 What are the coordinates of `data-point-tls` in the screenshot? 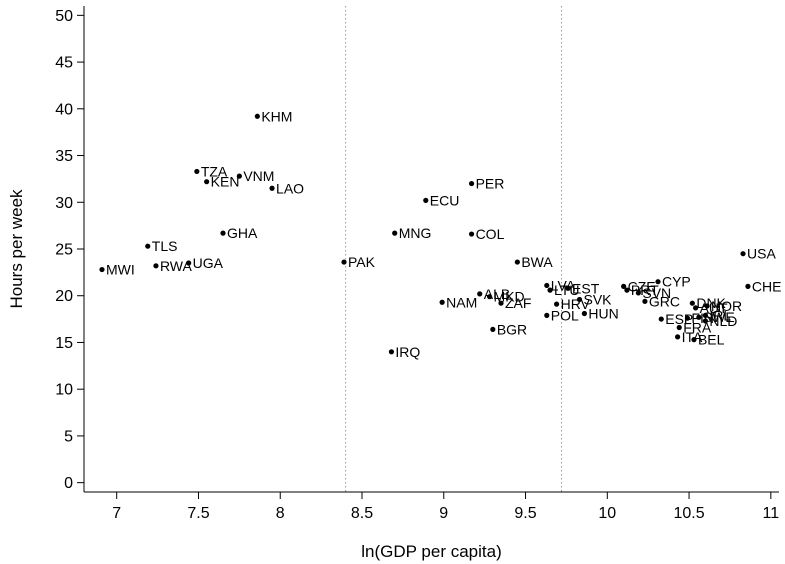 It's located at (148, 246).